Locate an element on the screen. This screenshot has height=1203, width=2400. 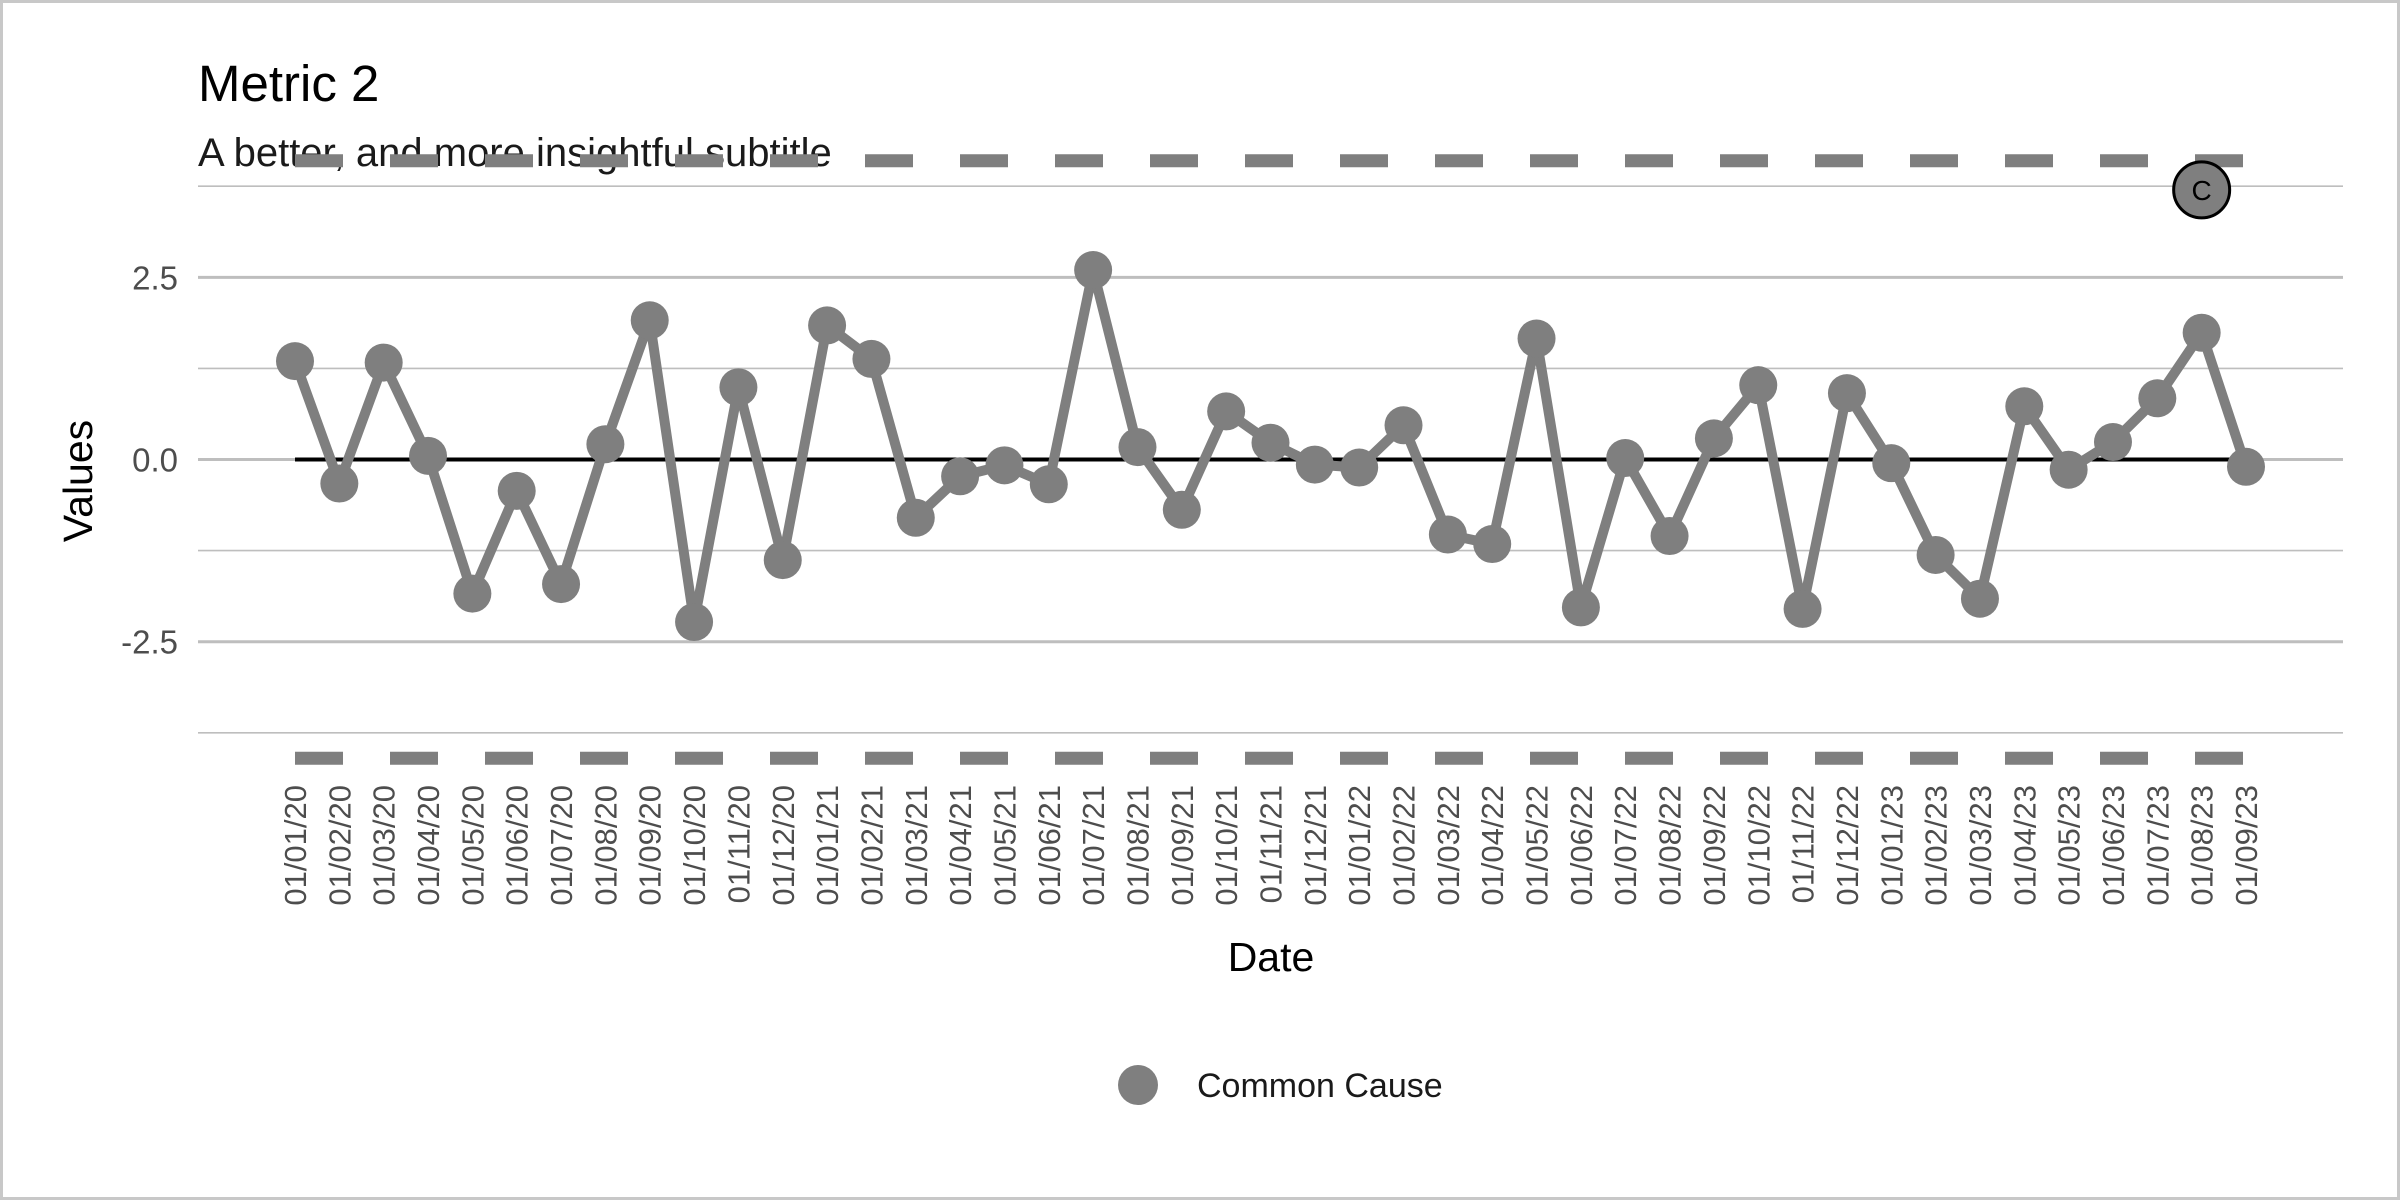
x-tick-label: 01/08/20 is located at coordinates (605, 845).